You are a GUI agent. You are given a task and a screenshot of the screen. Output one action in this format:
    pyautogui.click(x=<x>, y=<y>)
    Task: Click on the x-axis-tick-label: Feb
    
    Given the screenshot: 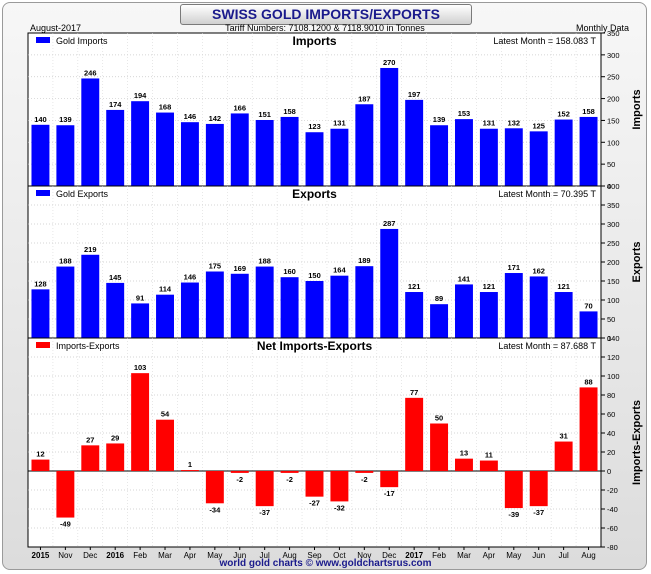 What is the action you would take?
    pyautogui.click(x=140, y=555)
    